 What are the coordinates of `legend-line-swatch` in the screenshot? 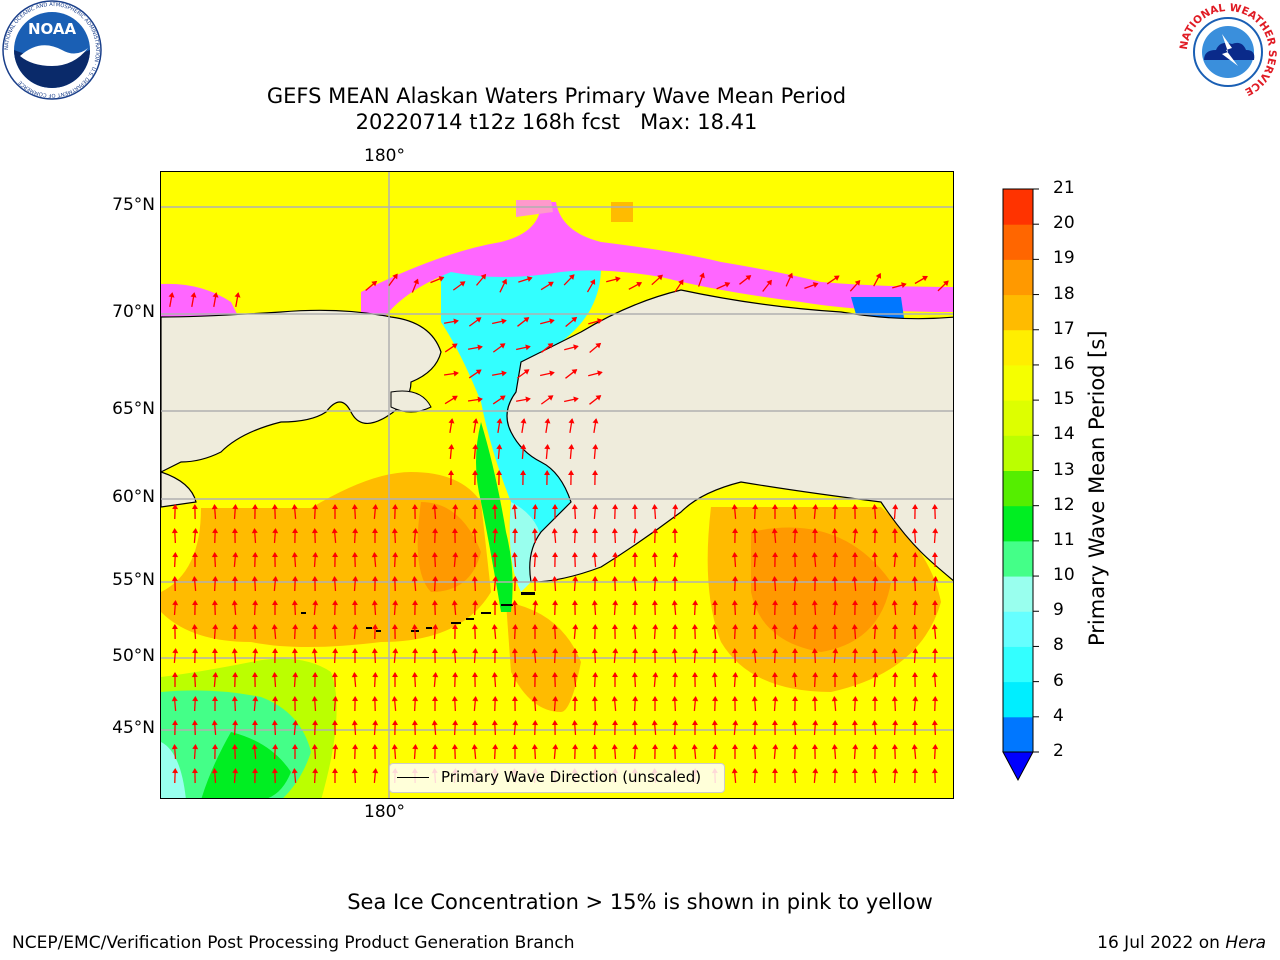 It's located at (413, 777).